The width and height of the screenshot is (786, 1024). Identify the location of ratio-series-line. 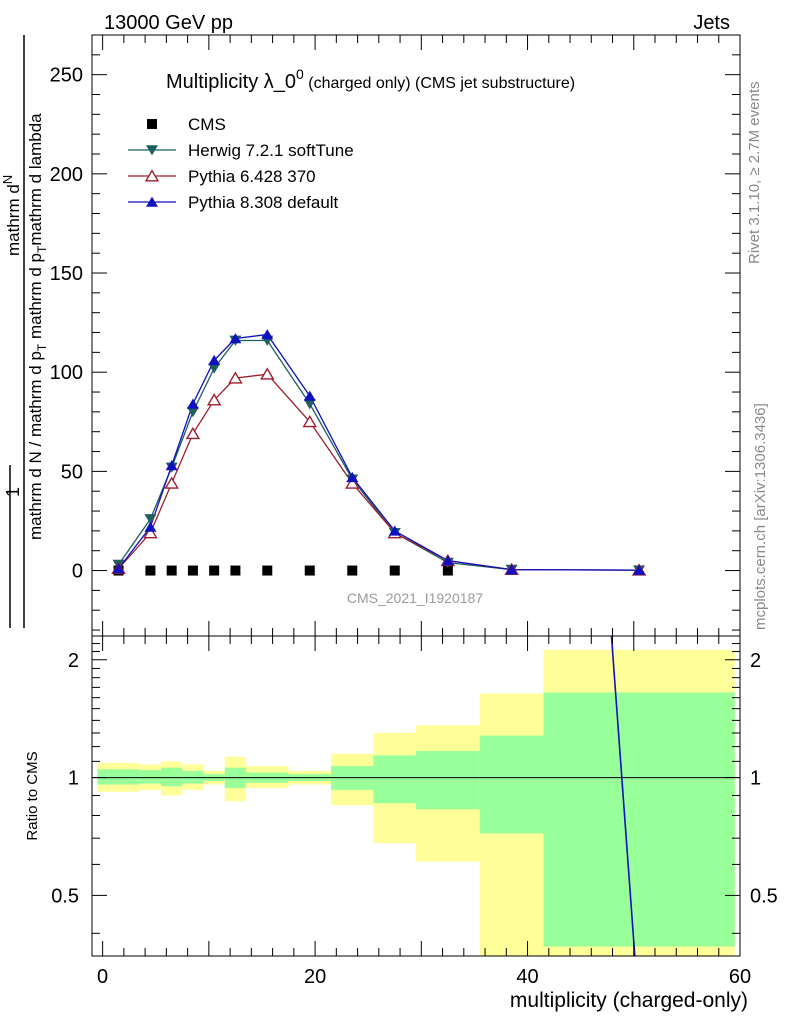
(623, 796).